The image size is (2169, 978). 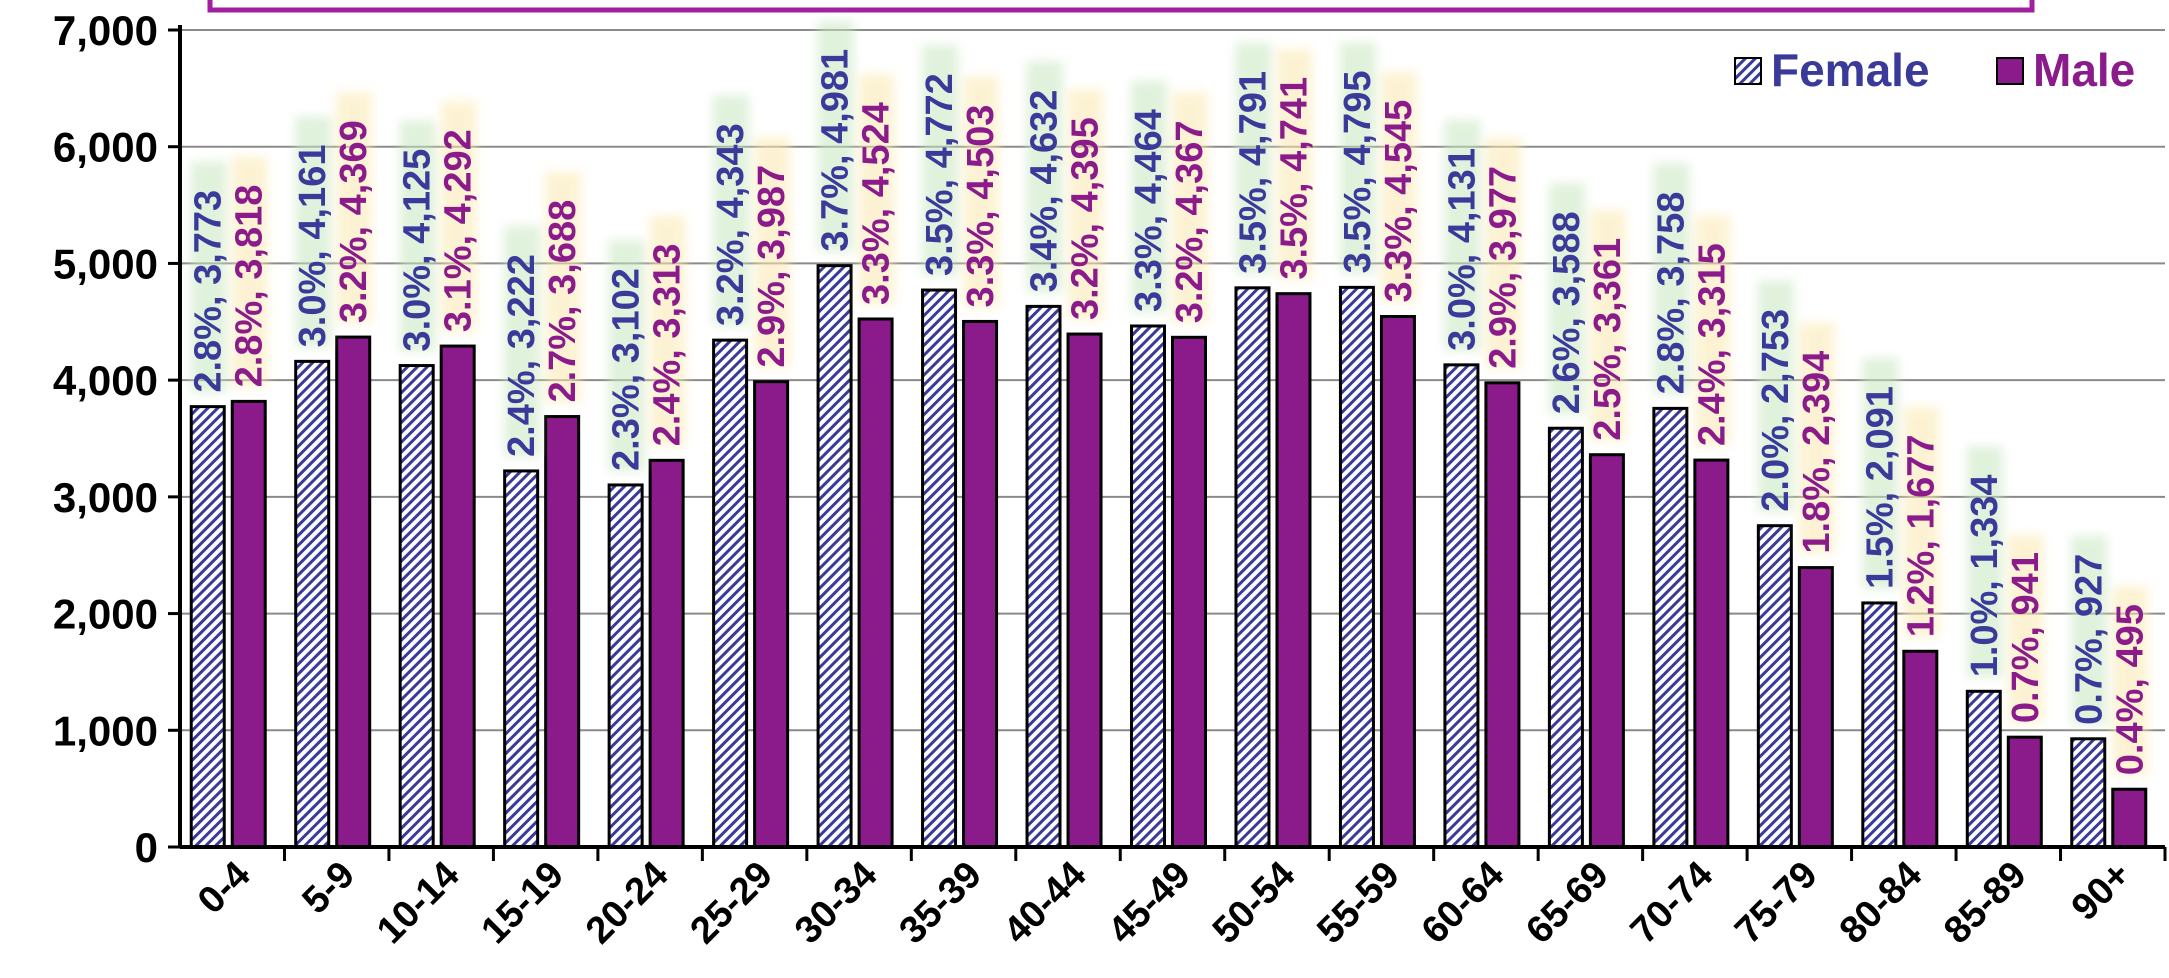 I want to click on data-label-male-70-74: 2.4%, 3,315, so click(x=1712, y=344).